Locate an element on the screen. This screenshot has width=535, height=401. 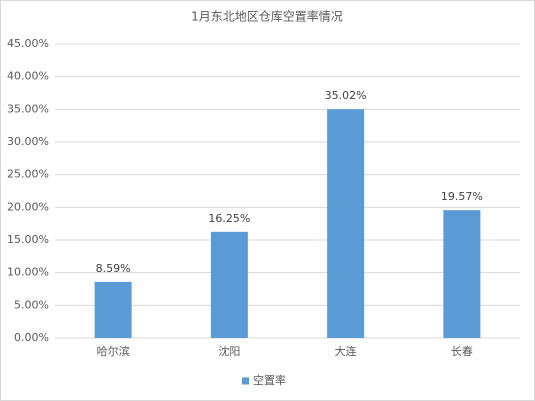
legend-swatch is located at coordinates (245, 381).